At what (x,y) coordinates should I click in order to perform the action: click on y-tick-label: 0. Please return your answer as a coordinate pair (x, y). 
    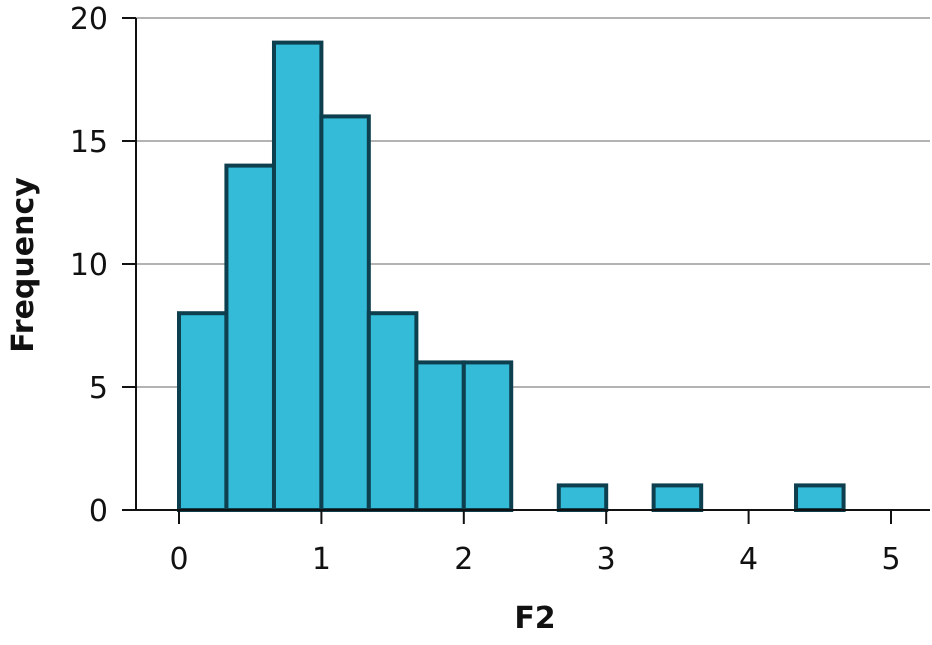
    Looking at the image, I should click on (98, 511).